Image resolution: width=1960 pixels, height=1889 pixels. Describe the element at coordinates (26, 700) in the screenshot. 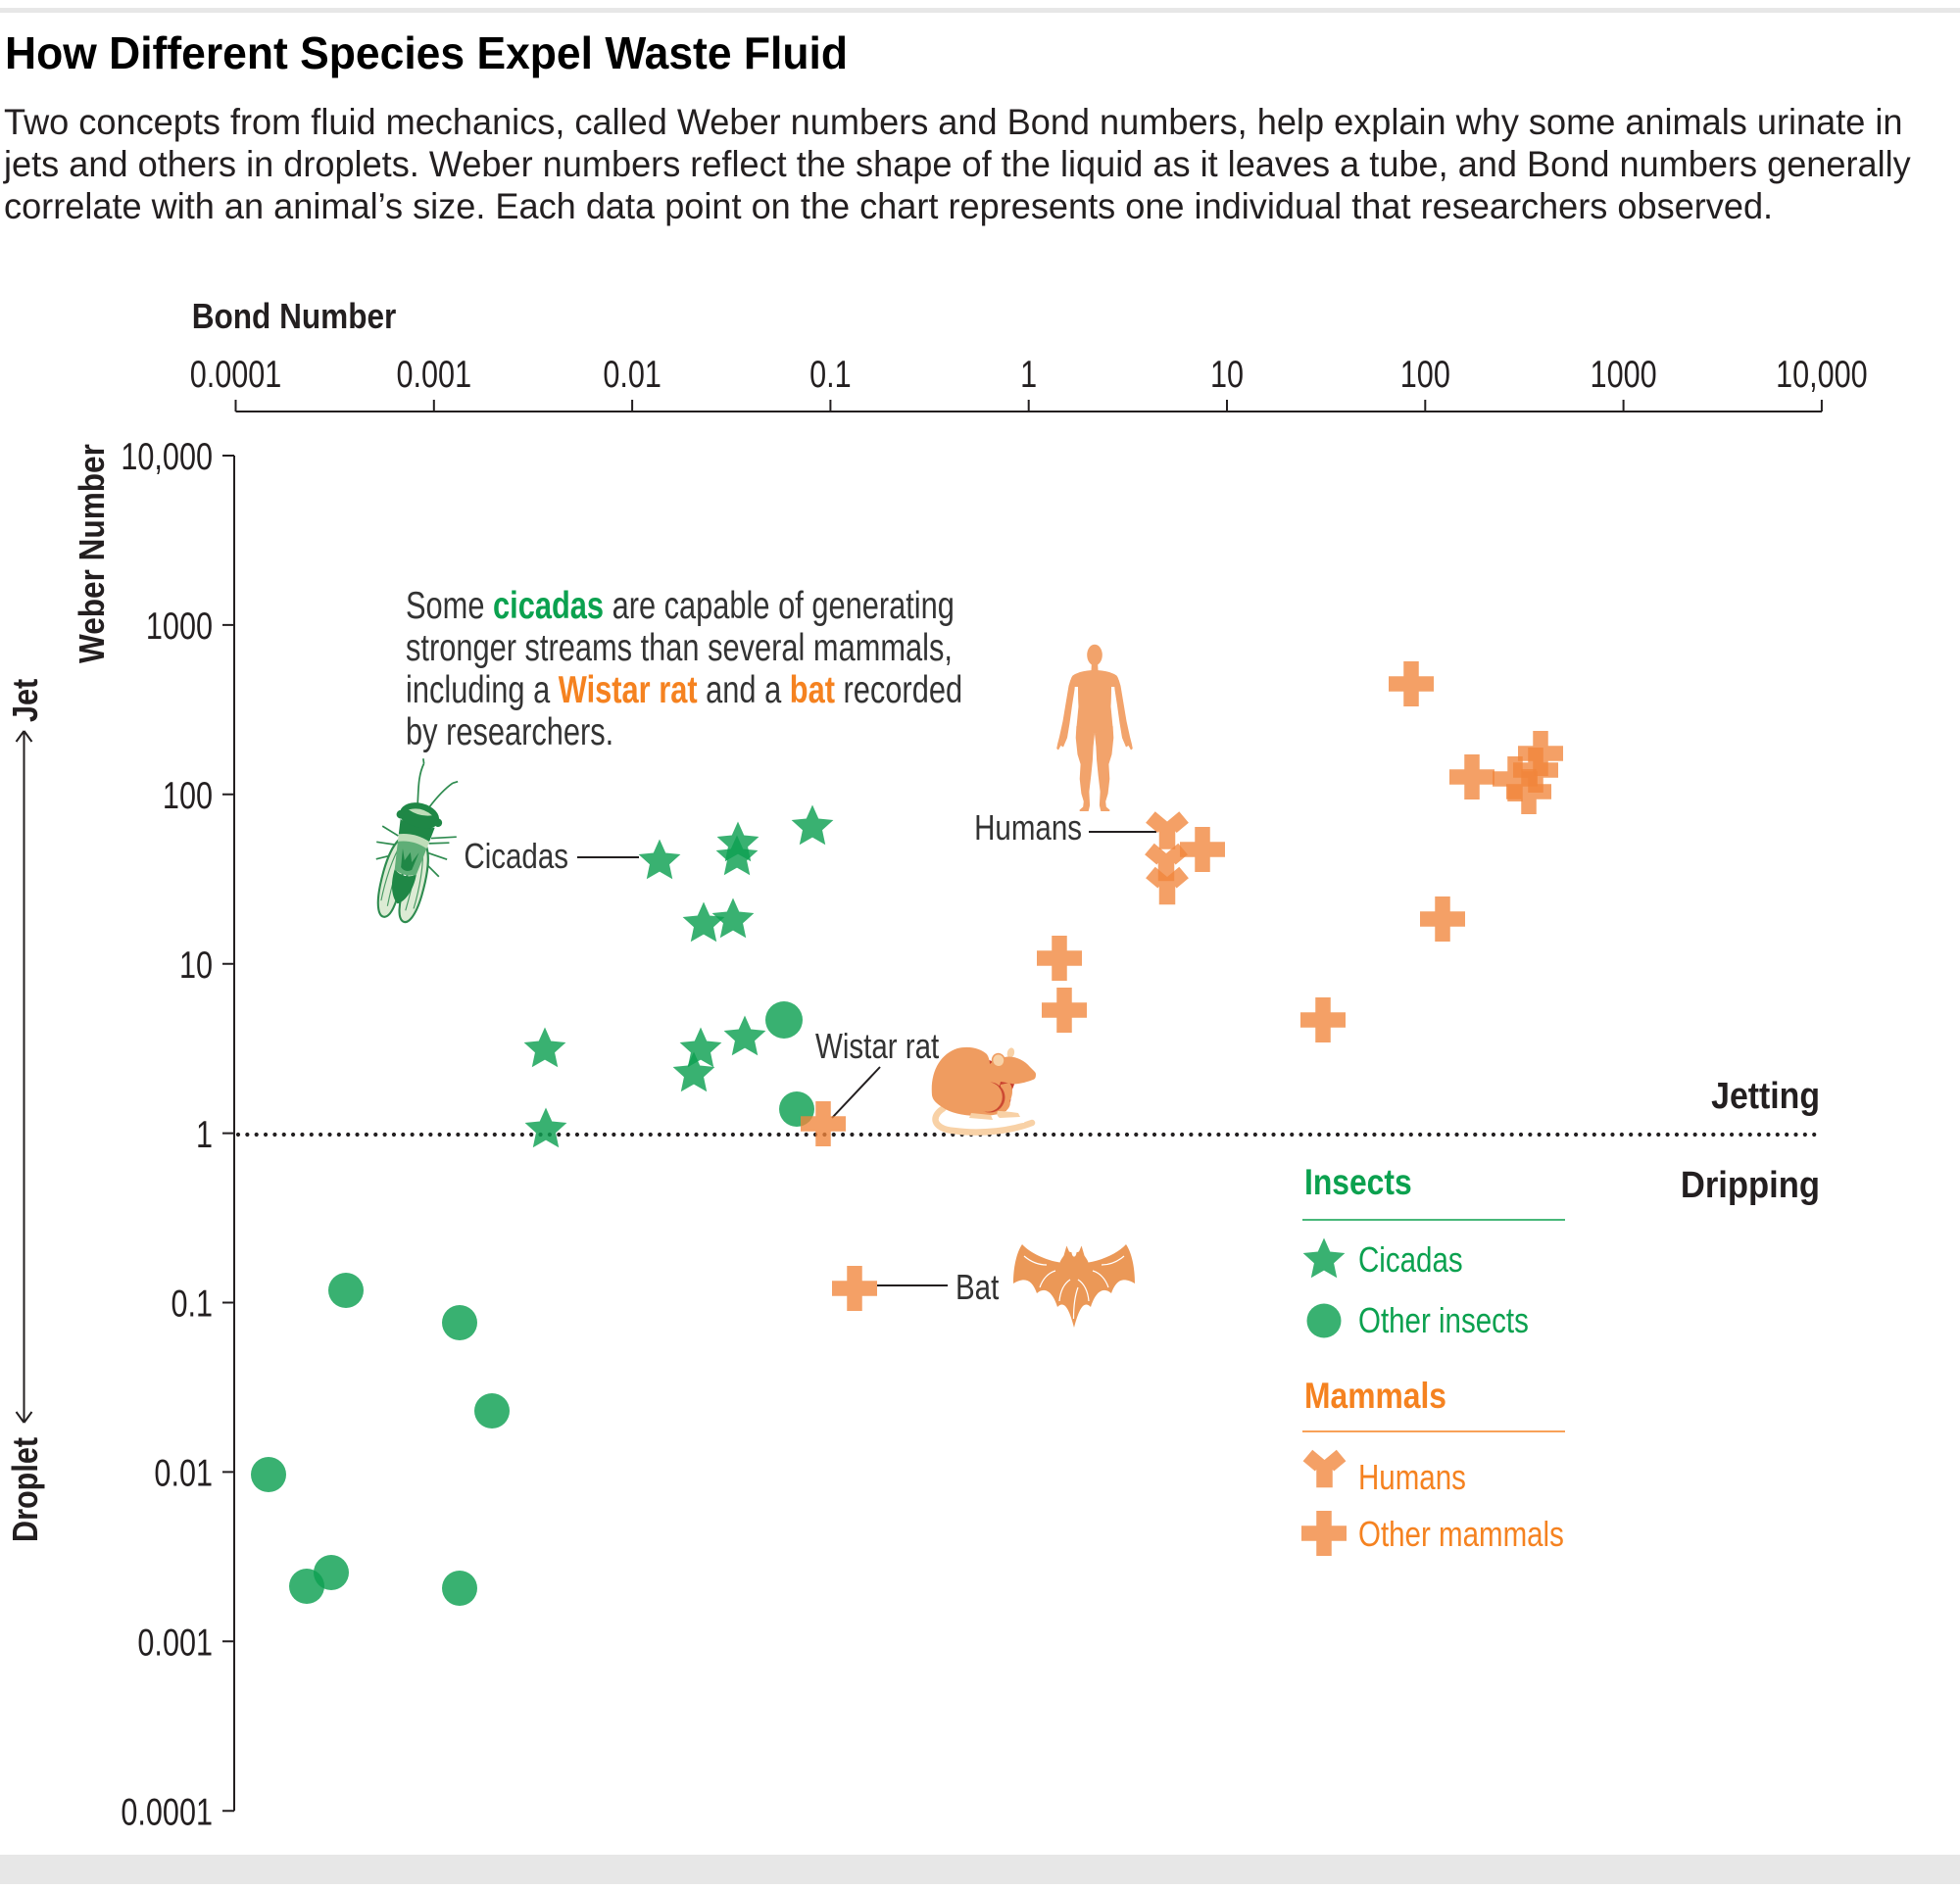

I see `svg-text: Jet` at that location.